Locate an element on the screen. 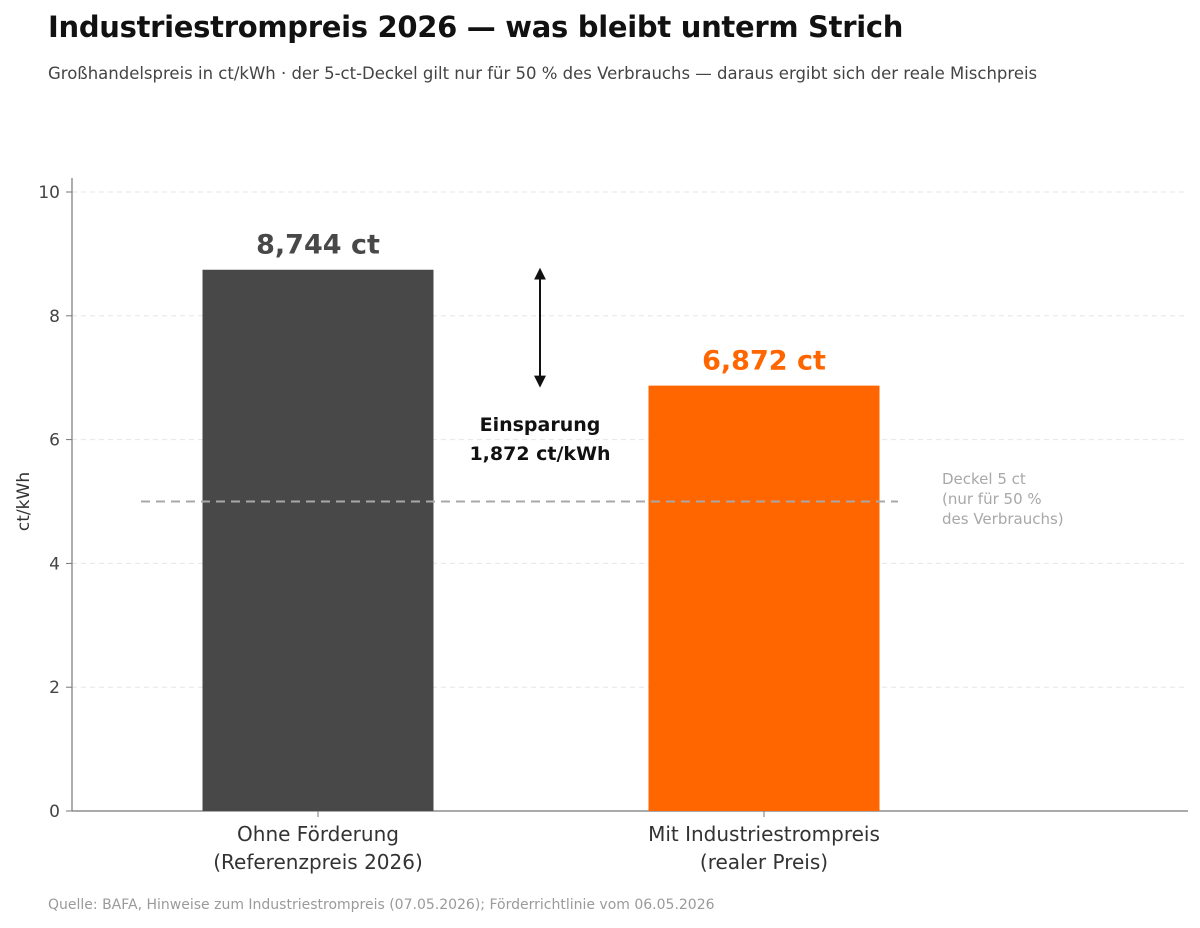 Image resolution: width=1200 pixels, height=928 pixels. reference-line-label-2: des Verbrauchs) is located at coordinates (1003, 519).